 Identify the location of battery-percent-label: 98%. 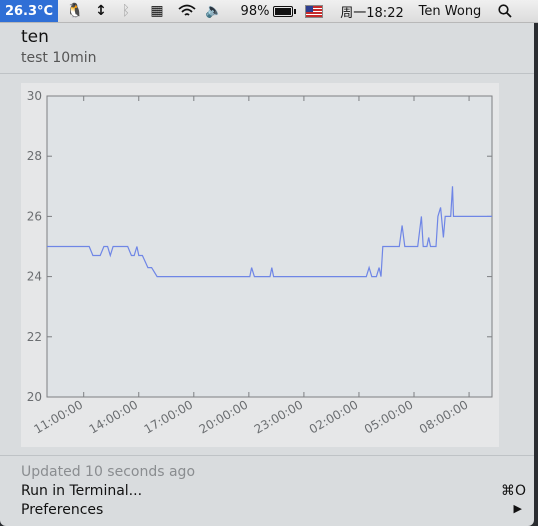
(255, 11).